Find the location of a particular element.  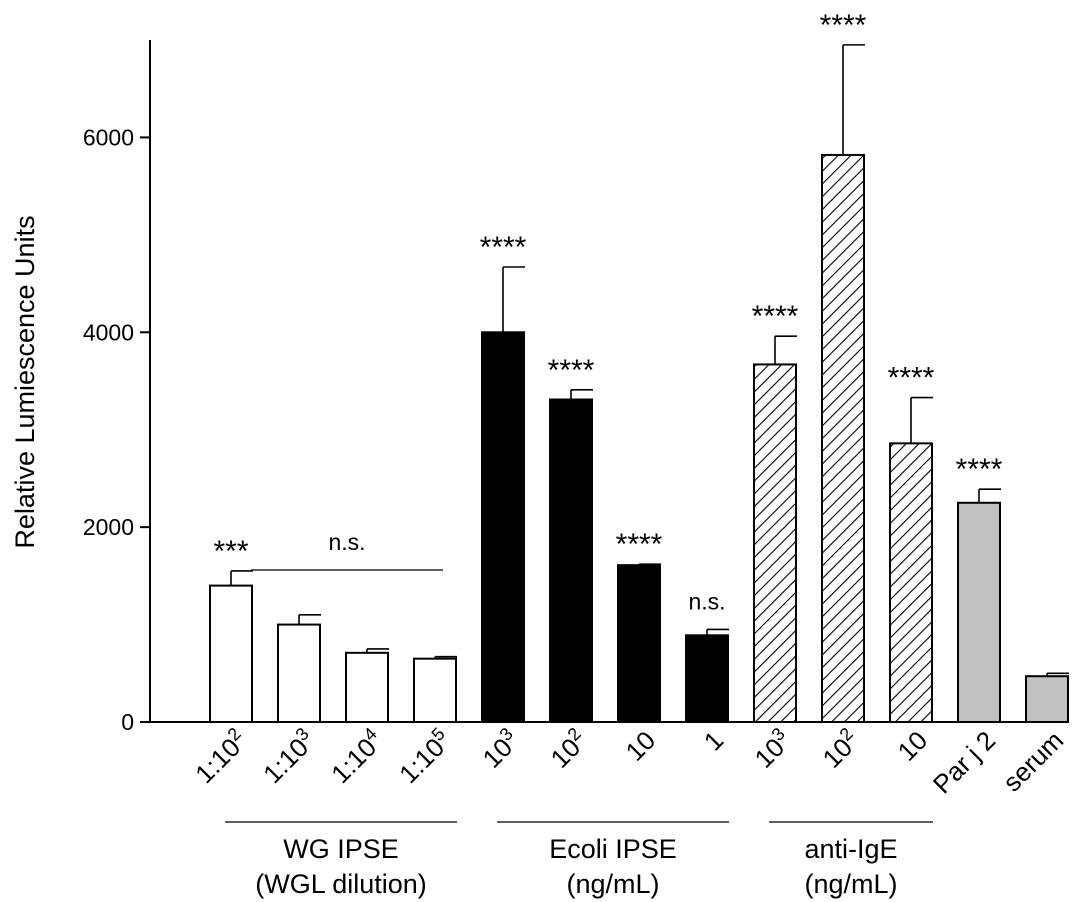

y-axis-label: Relative Lumiescence Units is located at coordinates (25, 381).